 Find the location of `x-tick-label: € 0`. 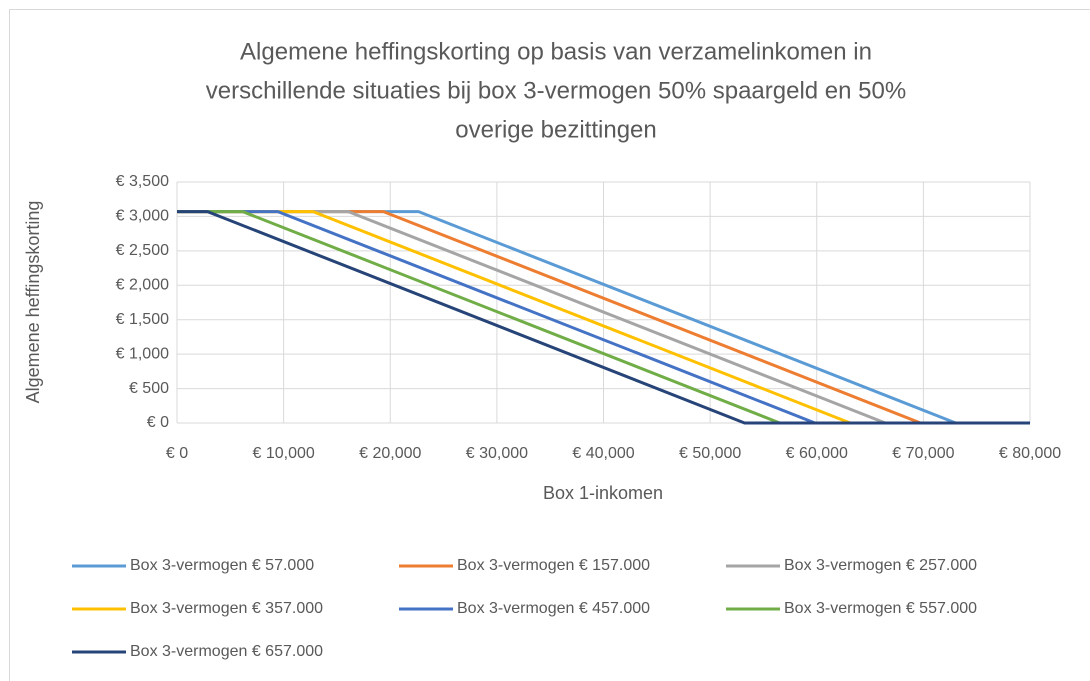

x-tick-label: € 0 is located at coordinates (177, 453).